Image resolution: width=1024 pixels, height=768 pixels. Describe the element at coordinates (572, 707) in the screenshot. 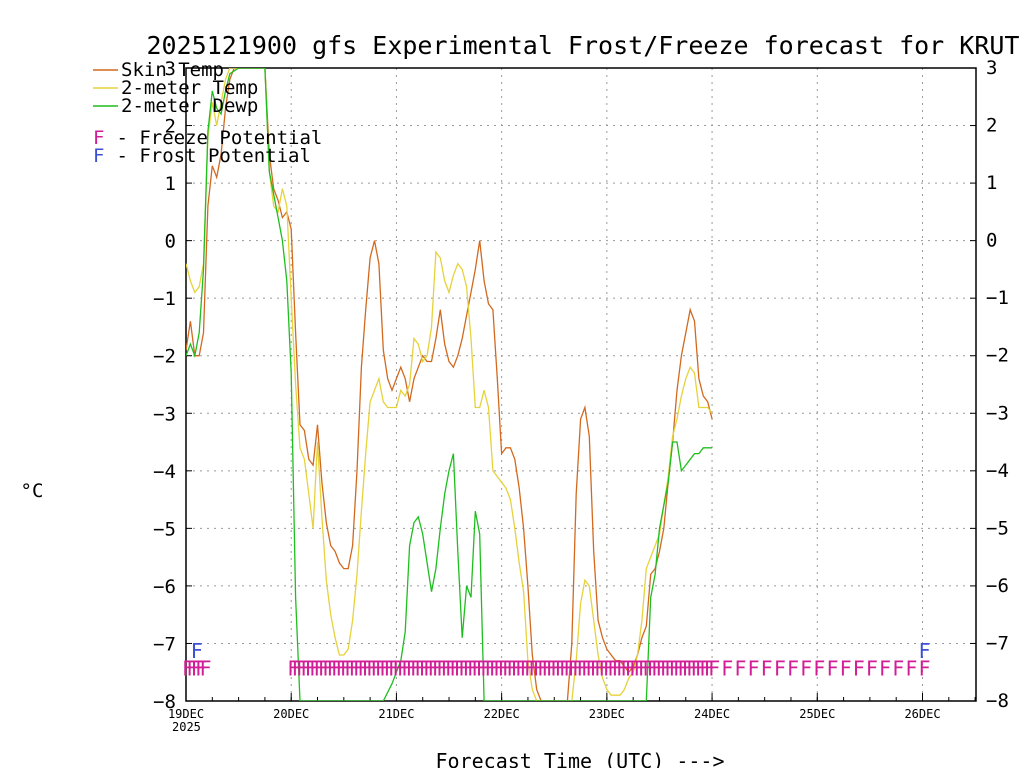

I see `x-axis: 19DEC 20DEC 21DEC 22DEC 23DEC 24DEC 25DEC 26DEC` at that location.